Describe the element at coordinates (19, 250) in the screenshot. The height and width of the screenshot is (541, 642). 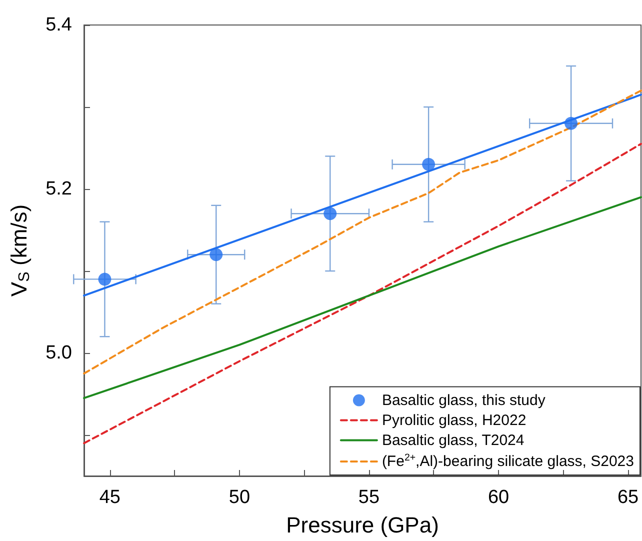
I see `y-axis-title: VS (km/s)` at that location.